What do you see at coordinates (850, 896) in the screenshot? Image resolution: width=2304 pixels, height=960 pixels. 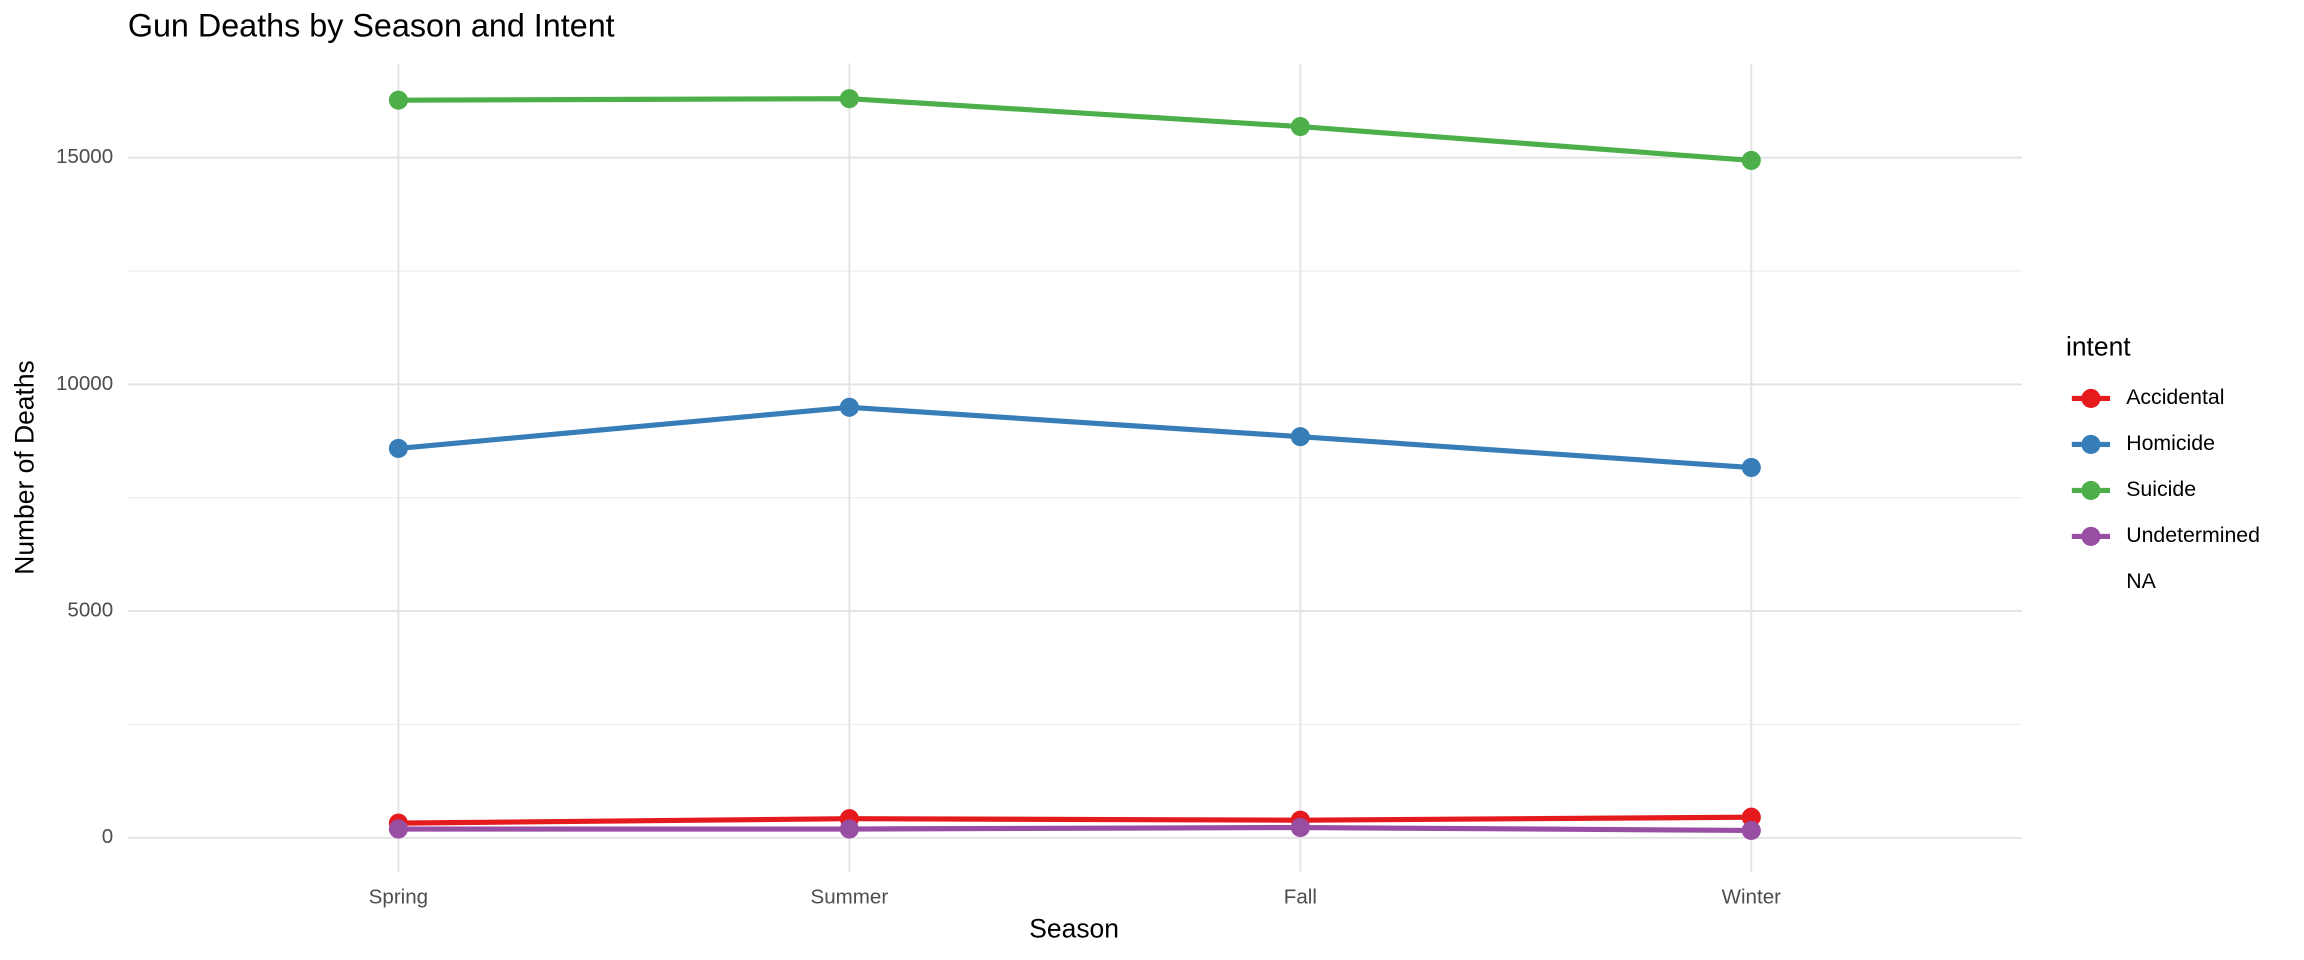 I see `x-tick-label: Summer` at bounding box center [850, 896].